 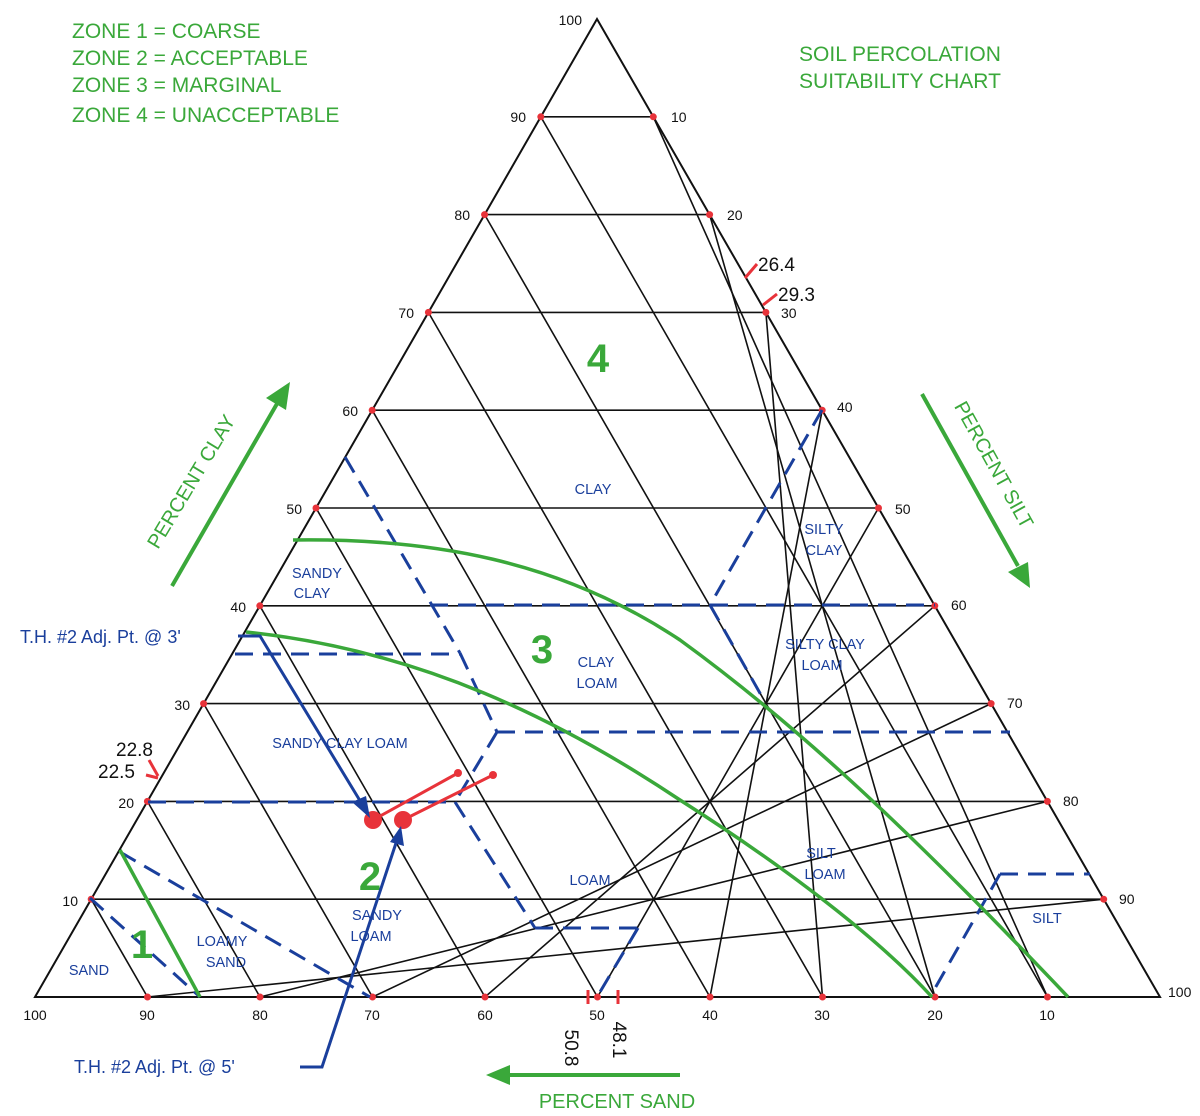 What do you see at coordinates (361, 807) in the screenshot?
I see `callout-3ft-arrowhead` at bounding box center [361, 807].